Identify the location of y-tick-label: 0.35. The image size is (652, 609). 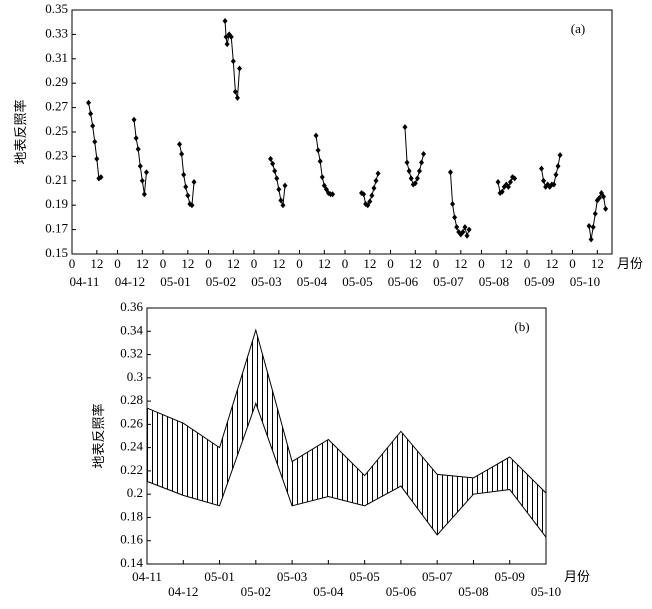
(56, 8).